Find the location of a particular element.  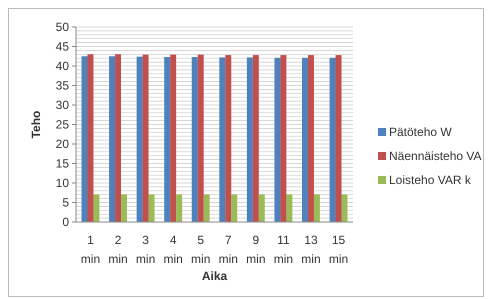

x-axis-title: Aika is located at coordinates (215, 276).